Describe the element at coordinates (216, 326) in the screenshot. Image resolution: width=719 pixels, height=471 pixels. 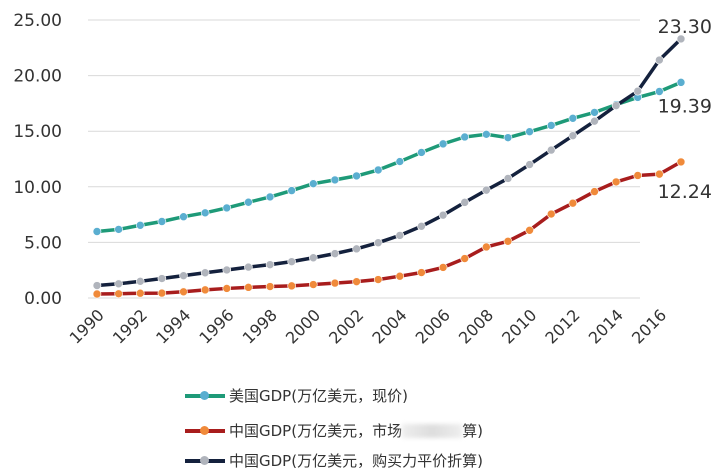
I see `x-tick-label: 1996` at that location.